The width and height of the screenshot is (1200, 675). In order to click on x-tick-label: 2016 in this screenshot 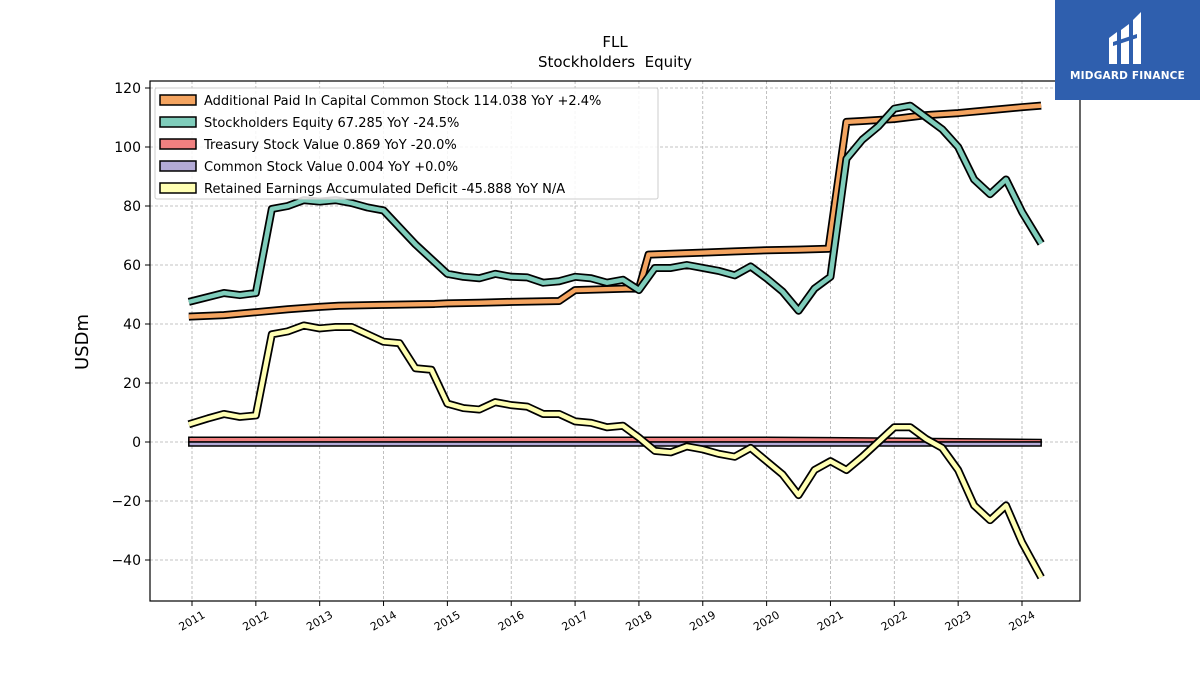, I will do `click(511, 620)`.